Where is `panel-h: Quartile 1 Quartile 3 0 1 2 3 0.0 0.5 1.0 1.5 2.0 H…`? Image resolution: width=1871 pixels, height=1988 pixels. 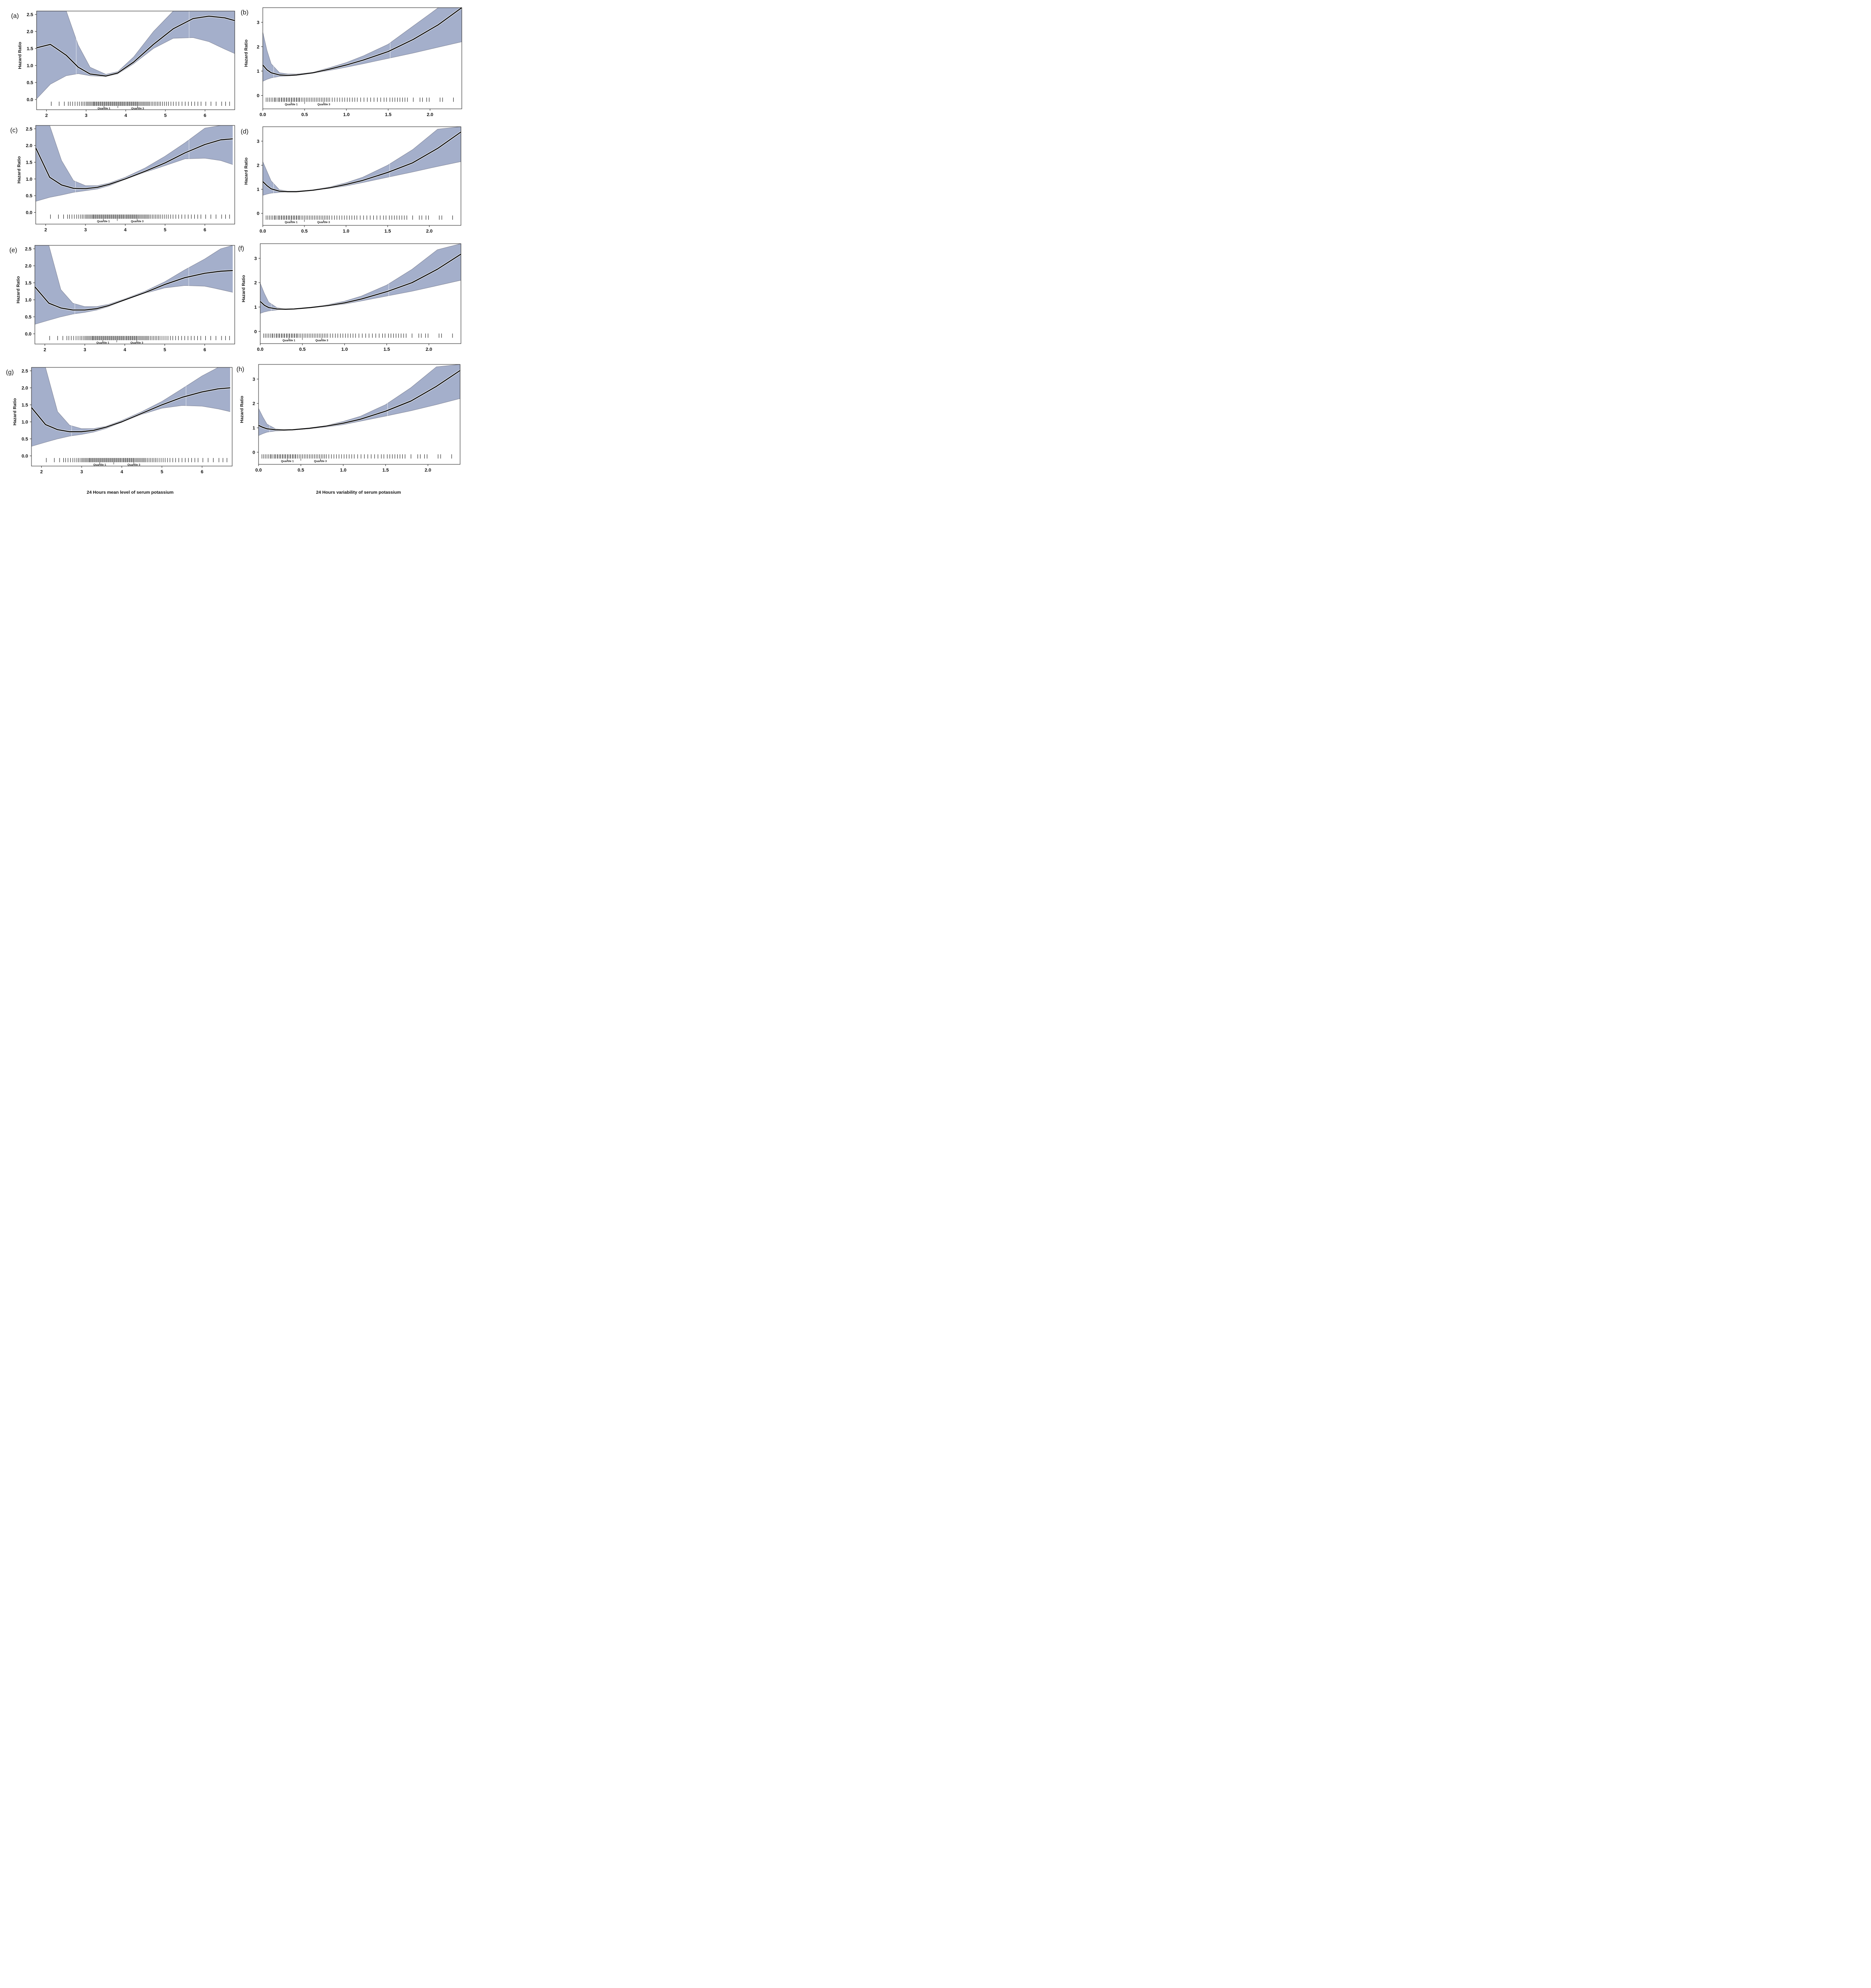
panel-h: Quartile 1 Quartile 3 0 1 2 3 0.0 0.5 1.0 1.5 2.0 H… is located at coordinates (348, 418).